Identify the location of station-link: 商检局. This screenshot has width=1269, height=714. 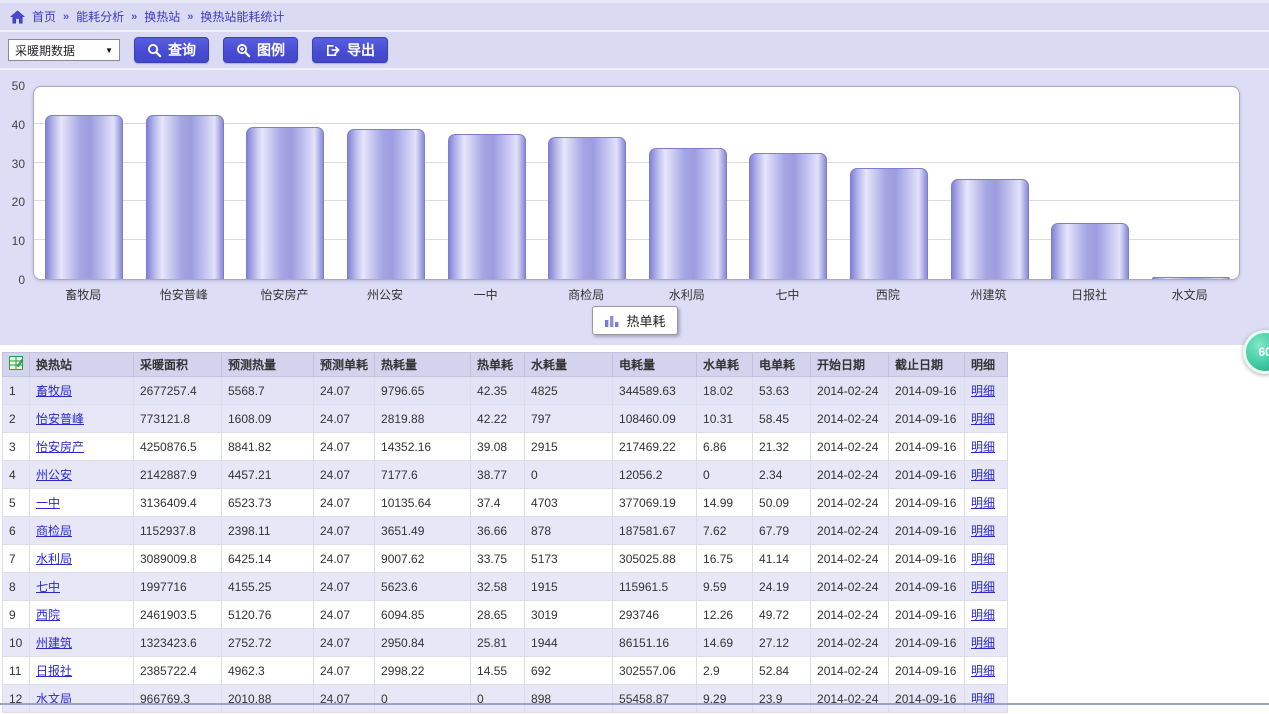
(54, 531).